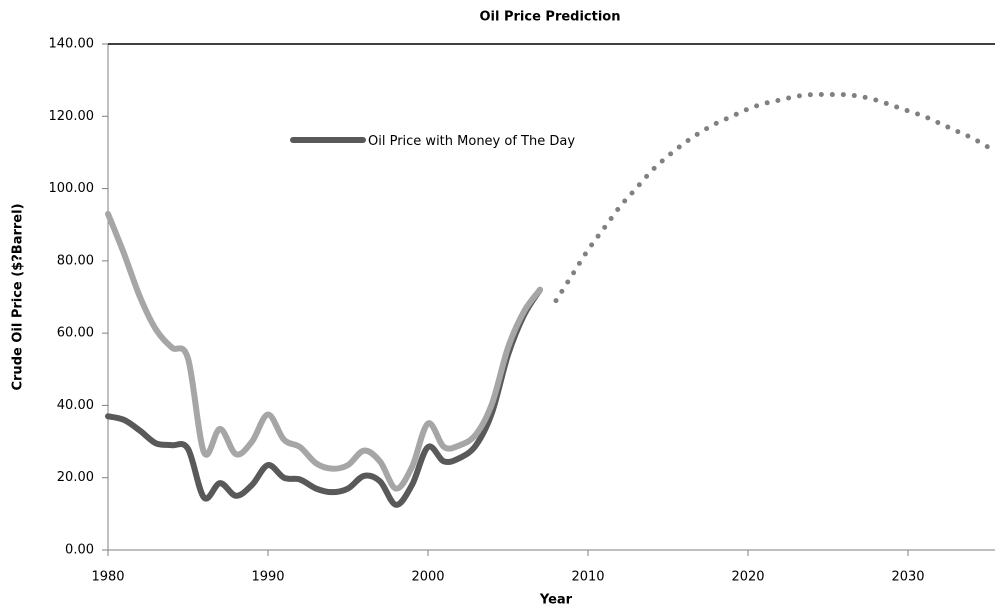 This screenshot has height=610, width=995. What do you see at coordinates (72, 44) in the screenshot?
I see `y-tick-label: 140.00` at bounding box center [72, 44].